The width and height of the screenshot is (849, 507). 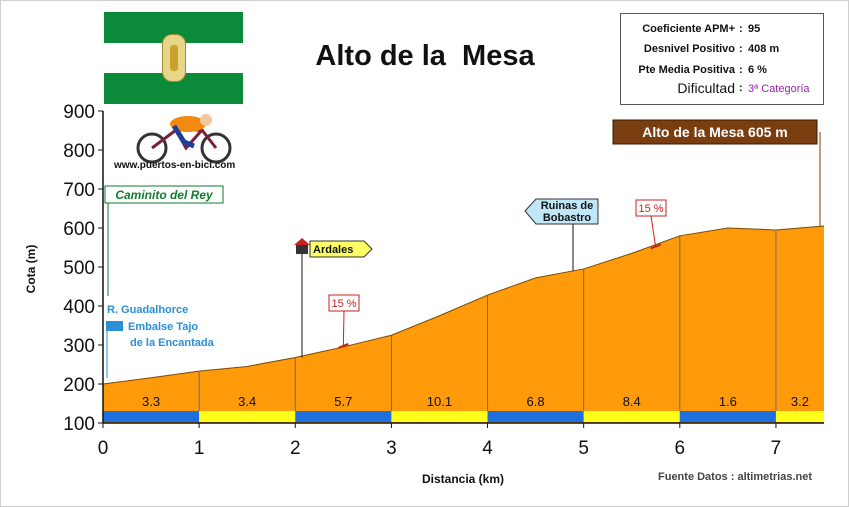 I want to click on y-tick-label: 700, so click(x=79, y=190).